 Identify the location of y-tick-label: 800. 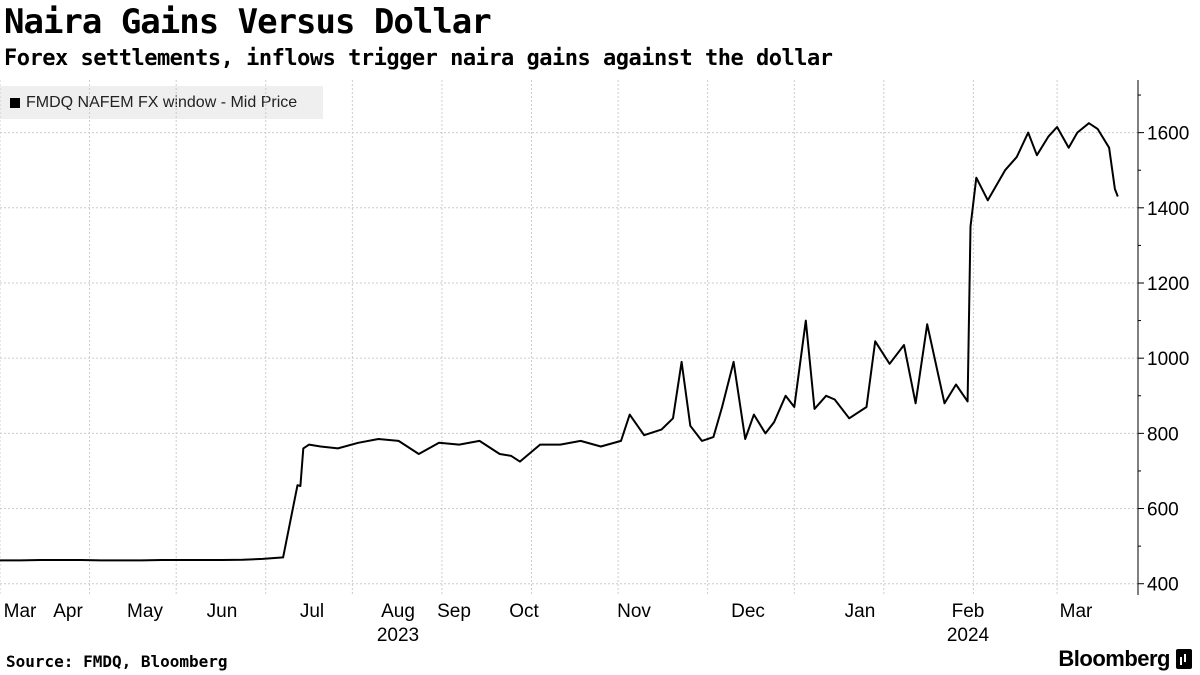
(1163, 434).